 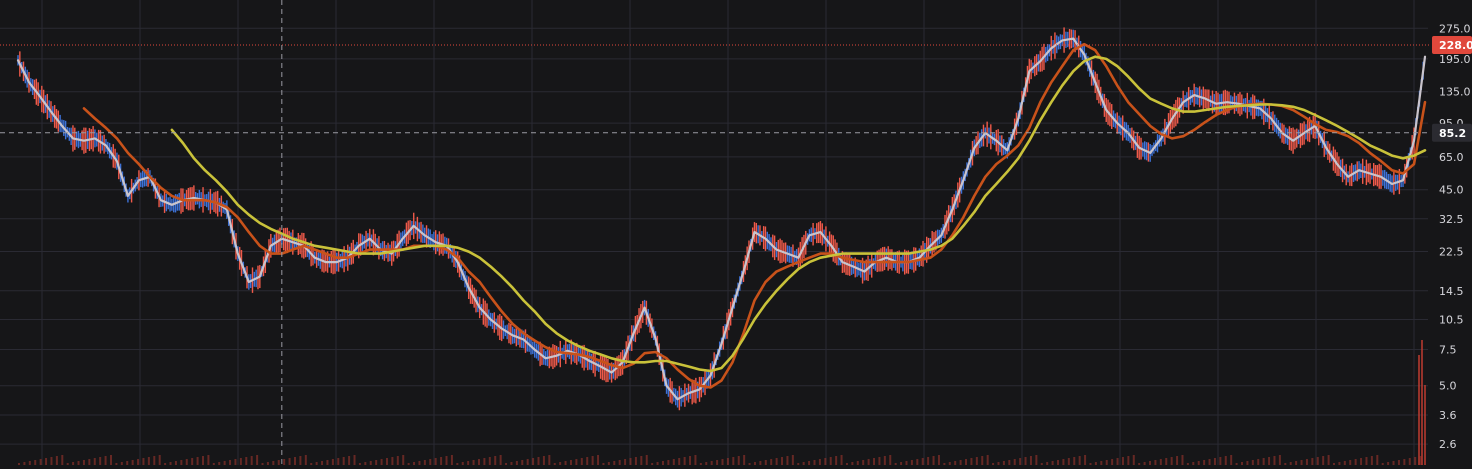 I want to click on y-tick-label: 45.0, so click(x=1451, y=190).